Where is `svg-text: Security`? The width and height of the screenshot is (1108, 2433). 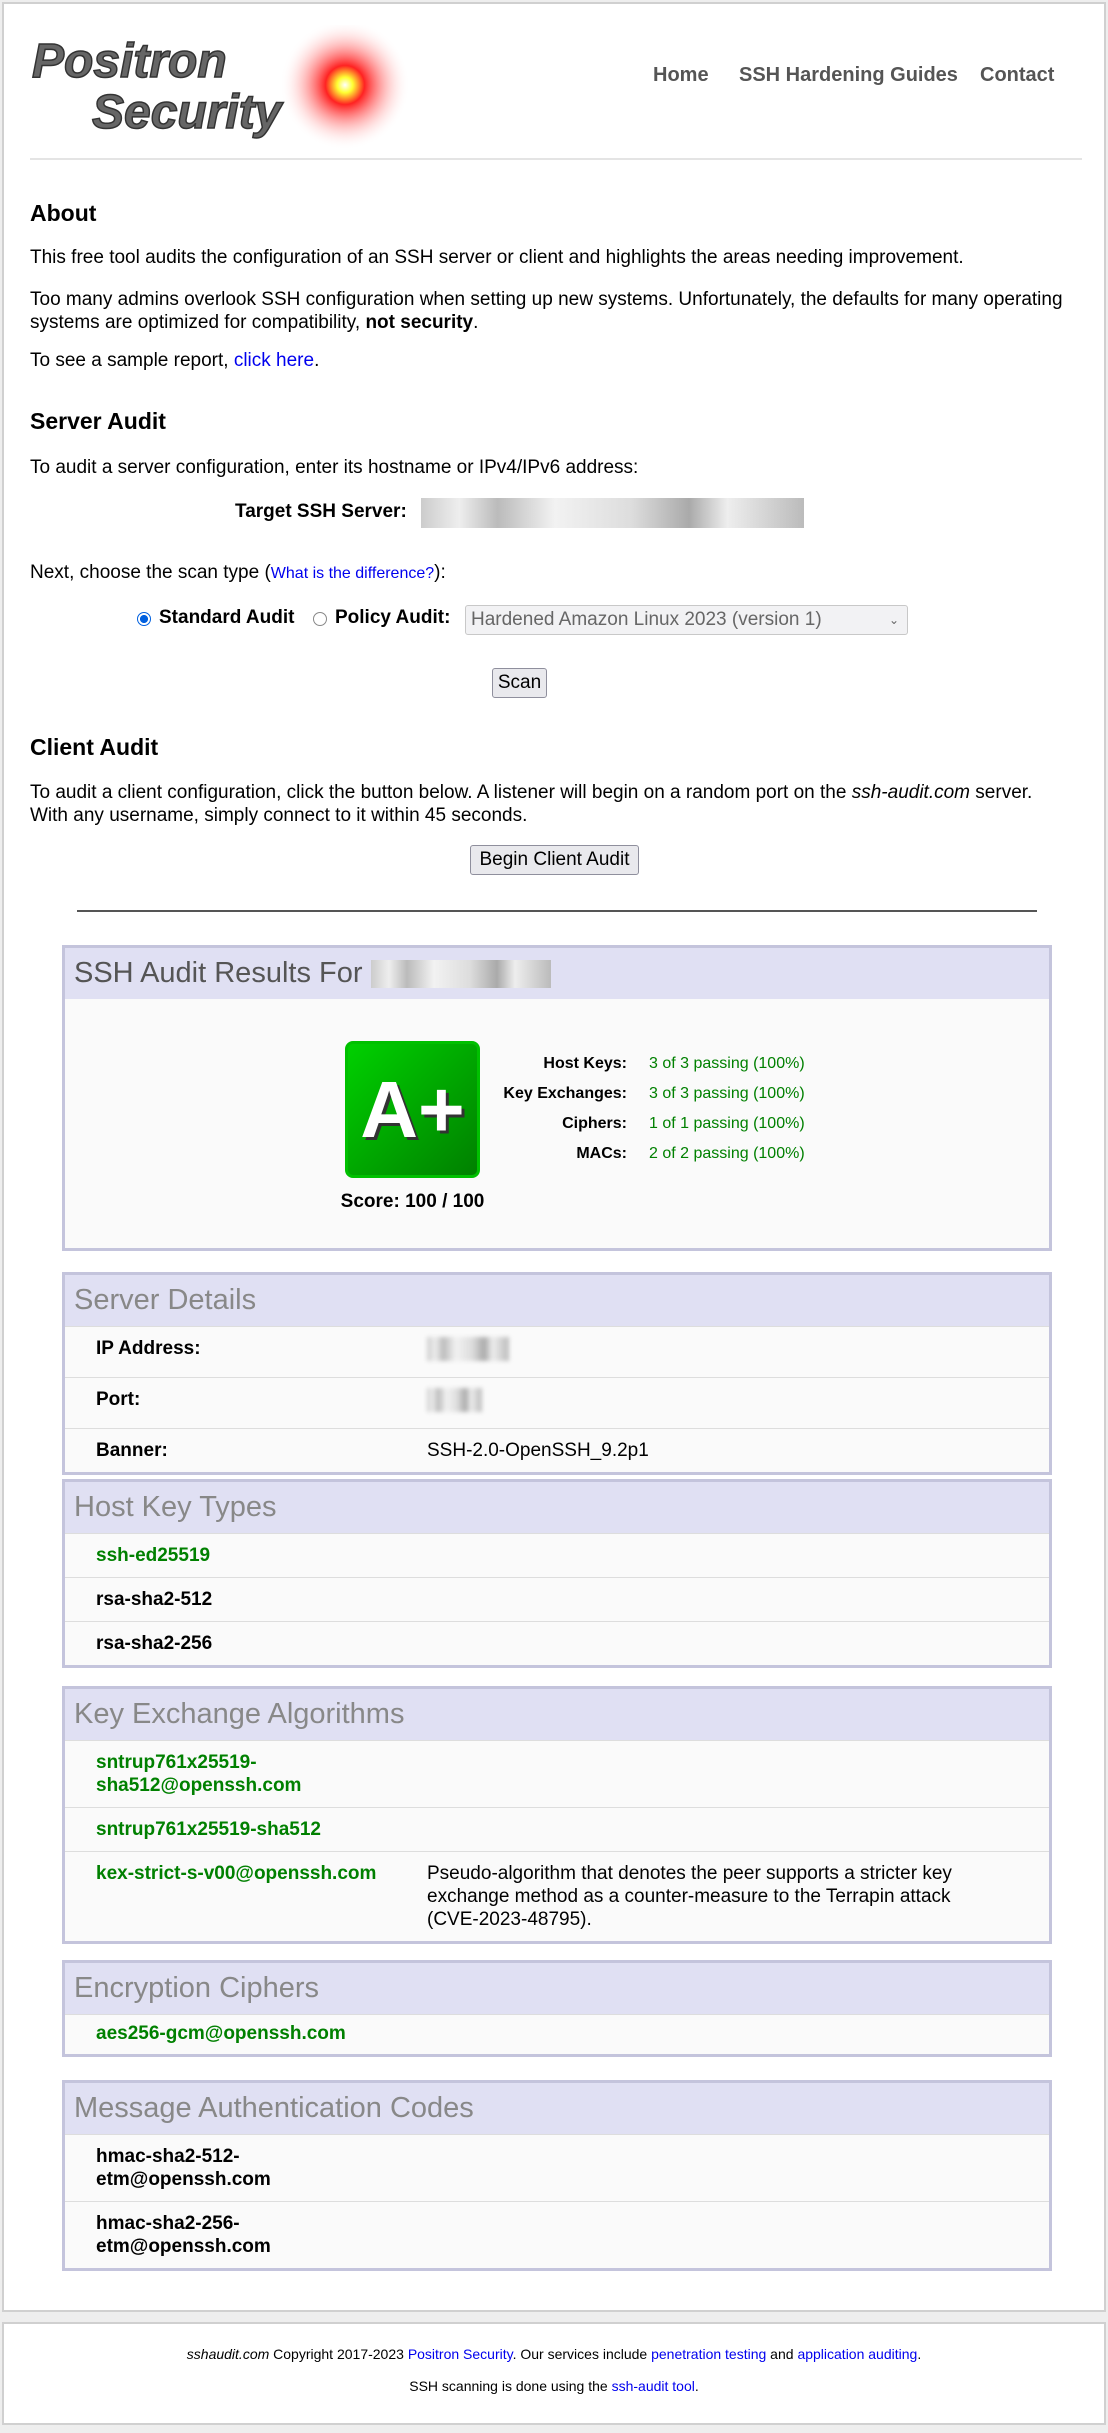 svg-text: Security is located at coordinates (188, 112).